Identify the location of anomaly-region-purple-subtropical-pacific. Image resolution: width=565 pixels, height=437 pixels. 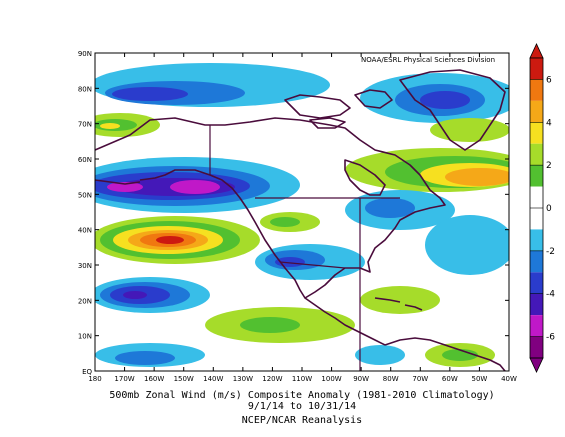
(135, 295).